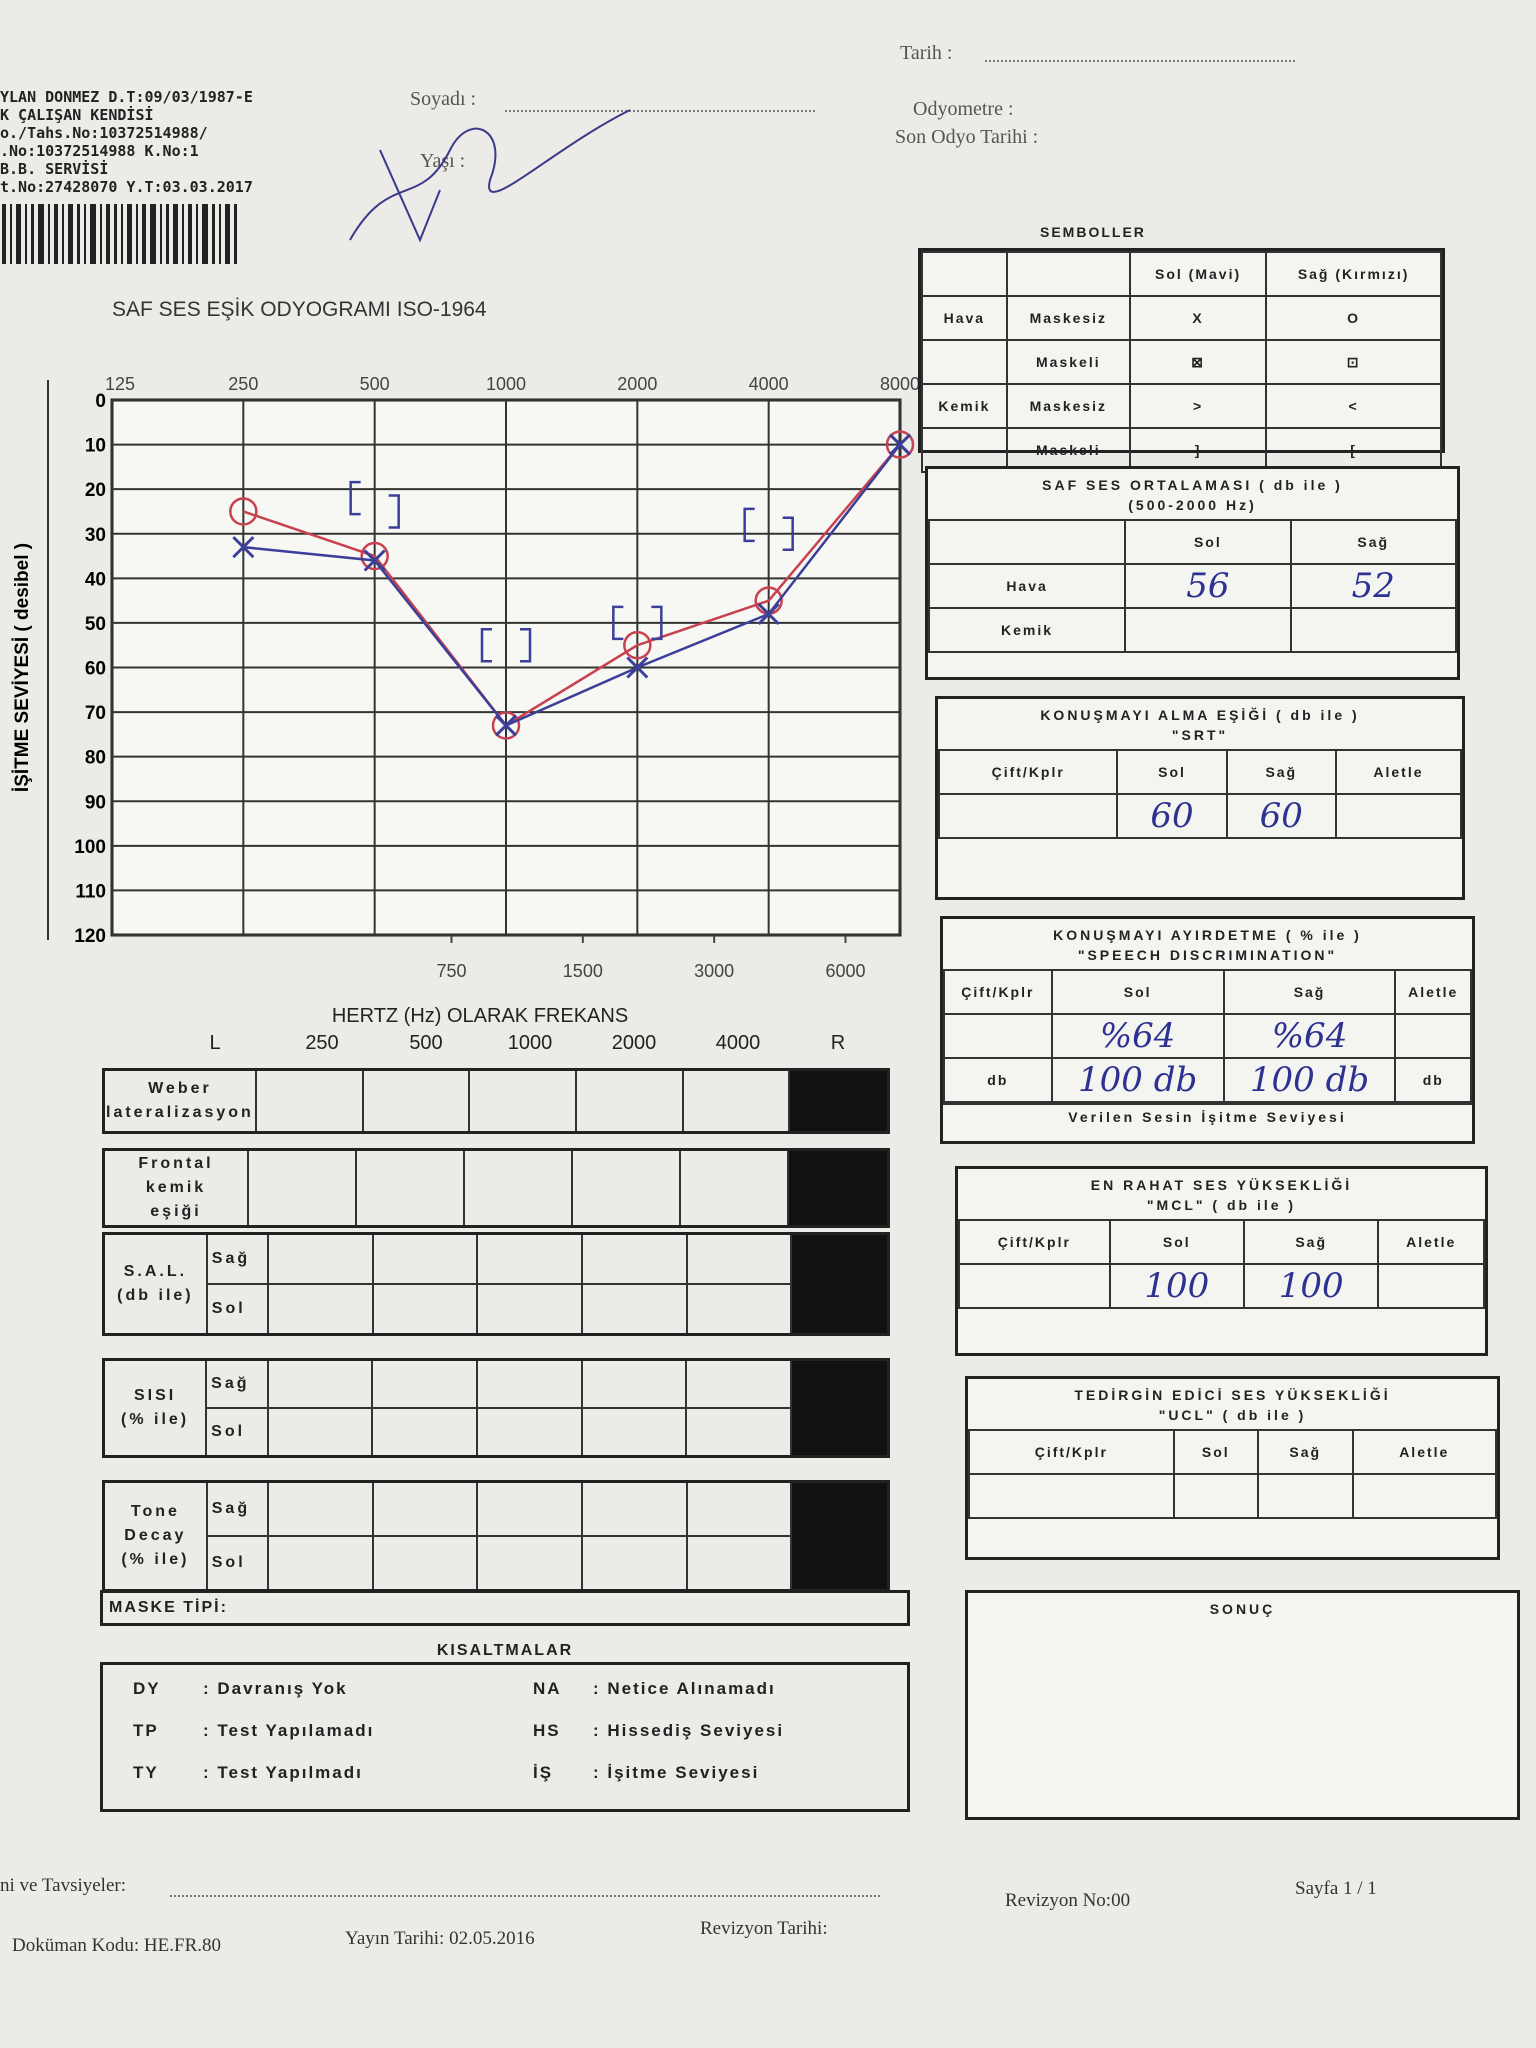  What do you see at coordinates (1242, 1609) in the screenshot?
I see `panel-title: SONUÇ` at bounding box center [1242, 1609].